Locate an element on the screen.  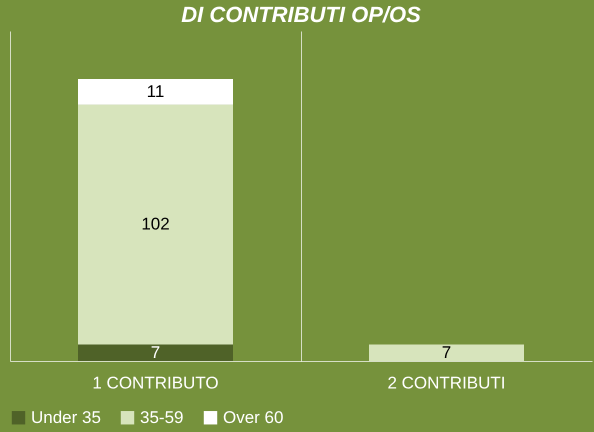
x-tick-label: 2 CONTRIBUTI is located at coordinates (446, 383).